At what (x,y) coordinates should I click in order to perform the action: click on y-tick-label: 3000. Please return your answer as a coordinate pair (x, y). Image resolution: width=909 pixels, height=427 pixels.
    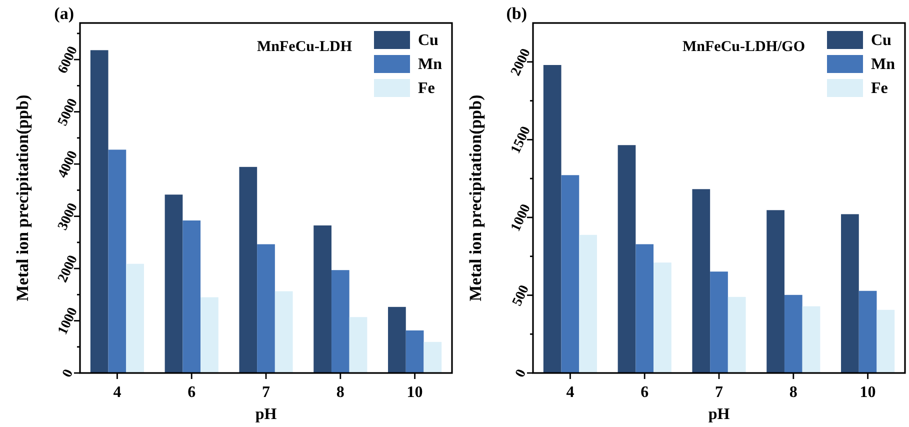
    Looking at the image, I should click on (68, 217).